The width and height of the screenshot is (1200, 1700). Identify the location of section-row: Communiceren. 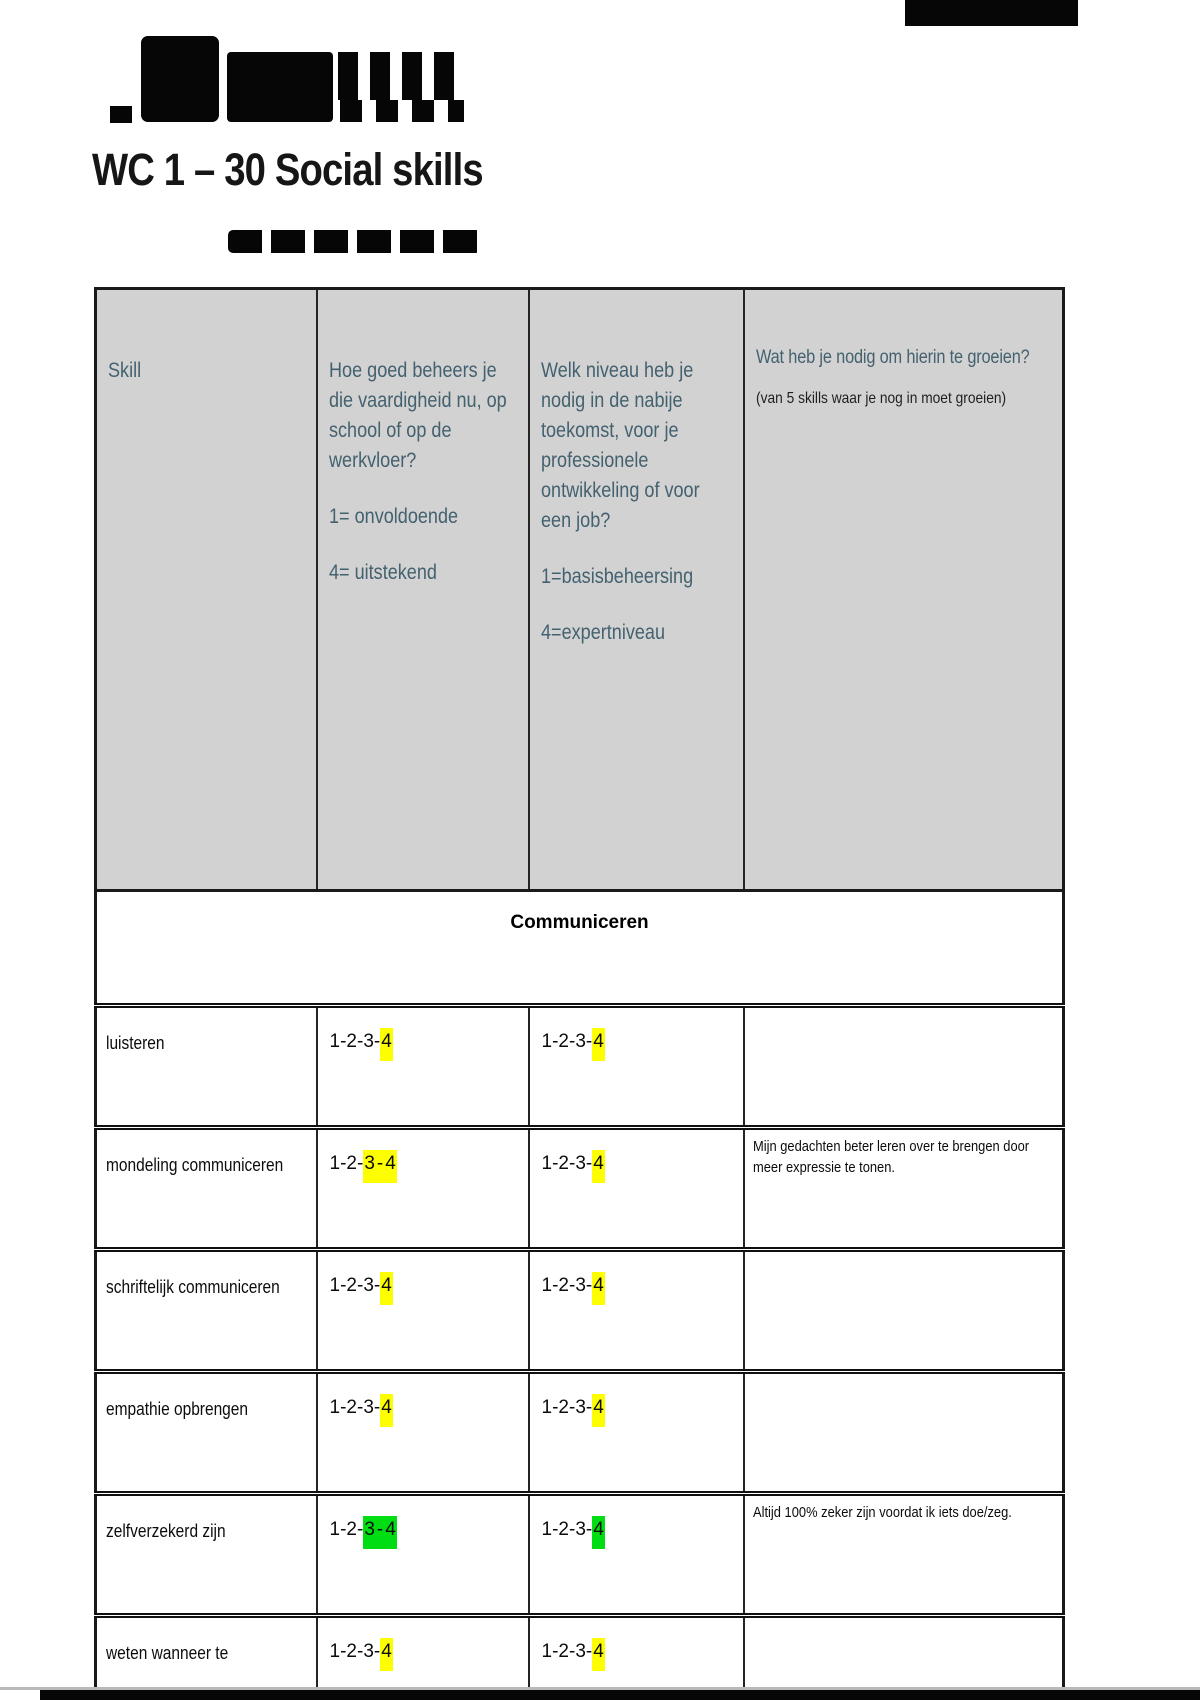
(579, 949).